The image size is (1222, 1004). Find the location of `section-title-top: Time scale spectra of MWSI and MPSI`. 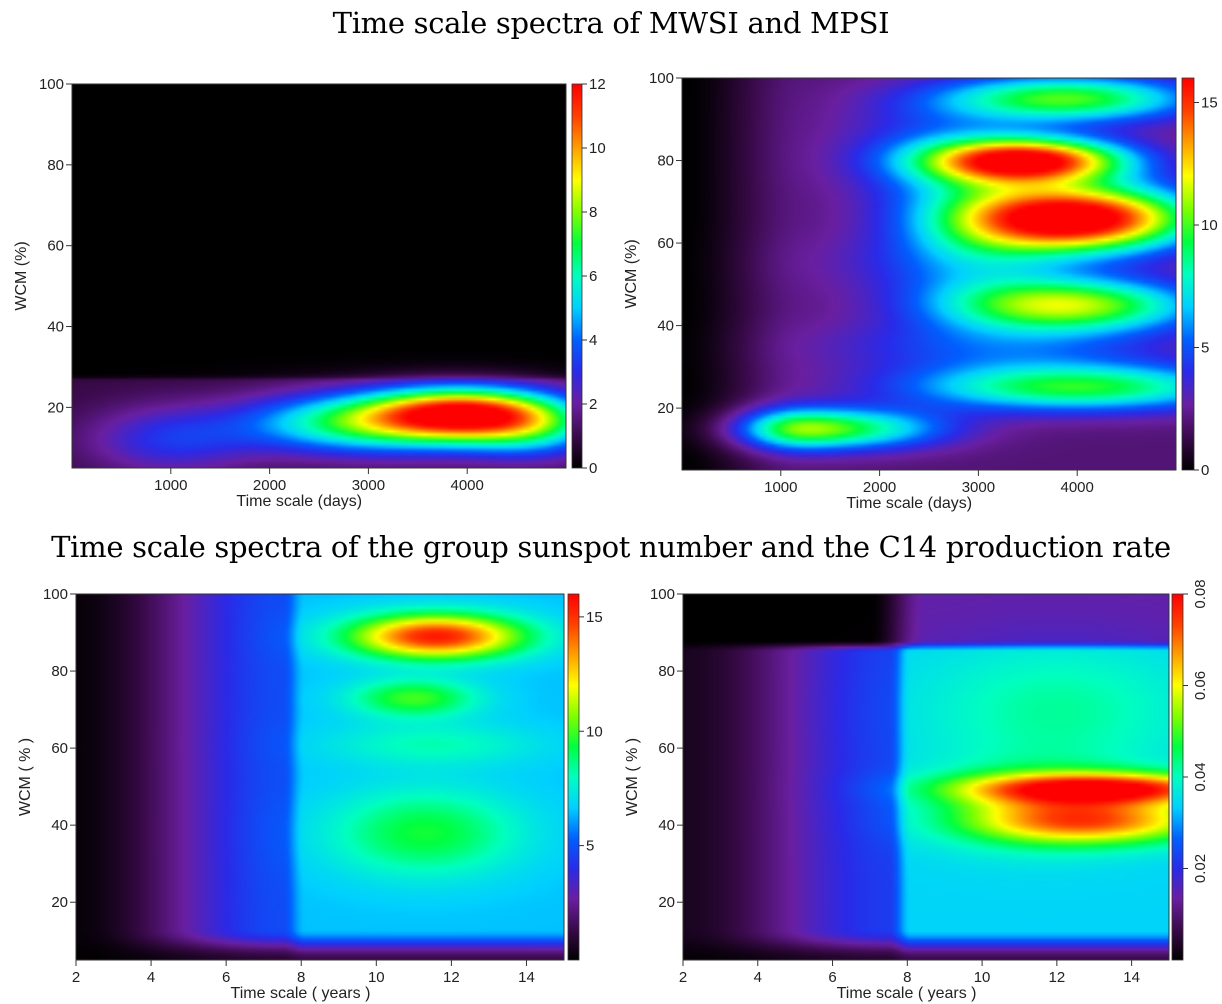

section-title-top: Time scale spectra of MWSI and MPSI is located at coordinates (611, 23).